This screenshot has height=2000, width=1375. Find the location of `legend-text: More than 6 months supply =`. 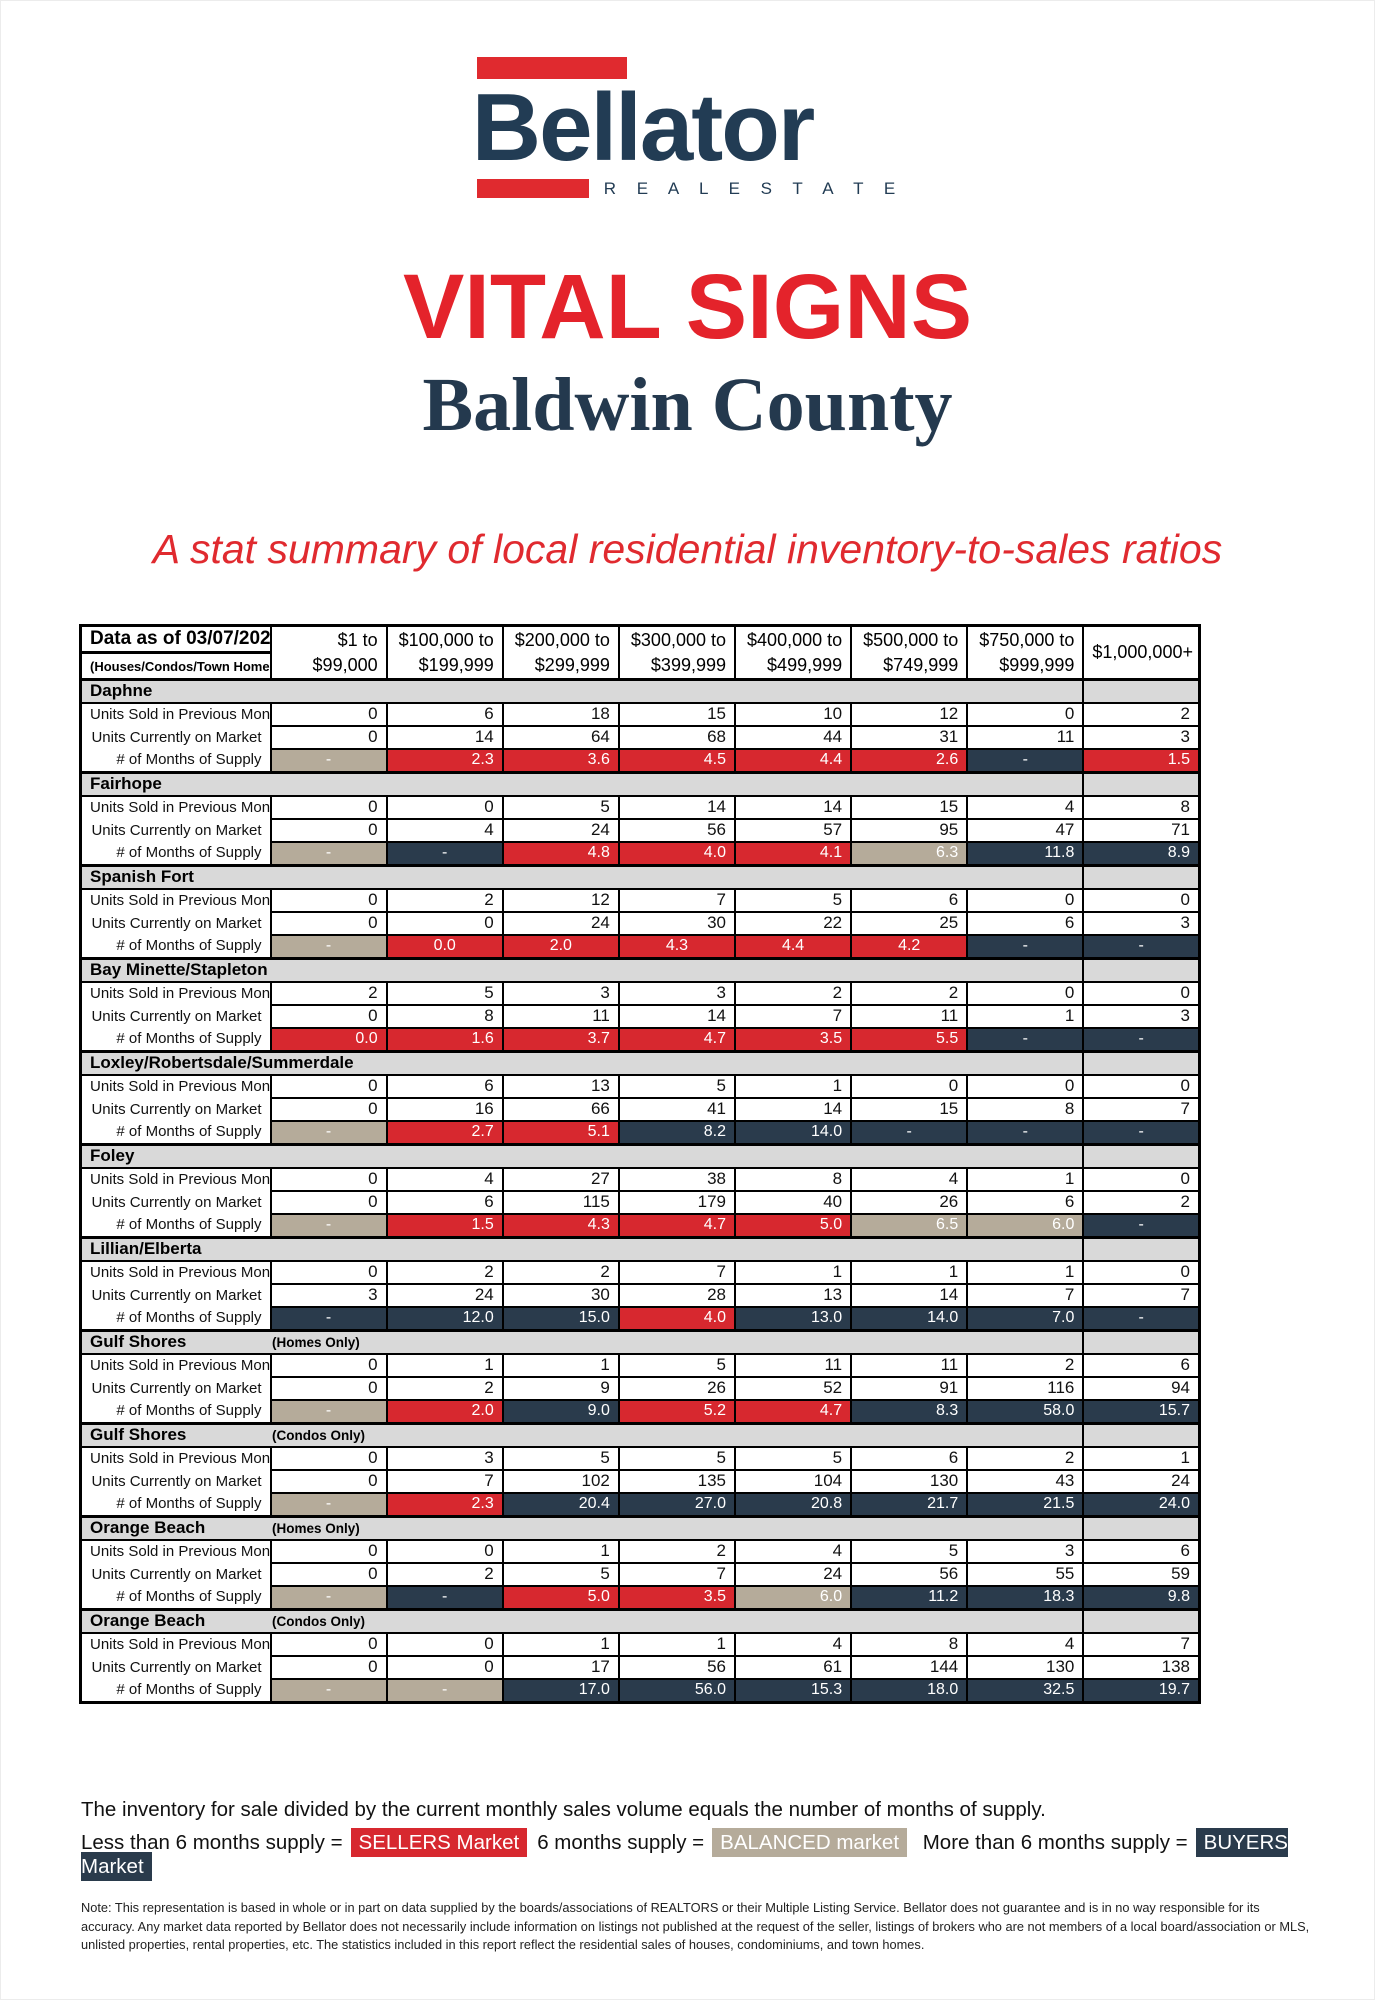

legend-text: More than 6 months supply = is located at coordinates (1052, 1842).